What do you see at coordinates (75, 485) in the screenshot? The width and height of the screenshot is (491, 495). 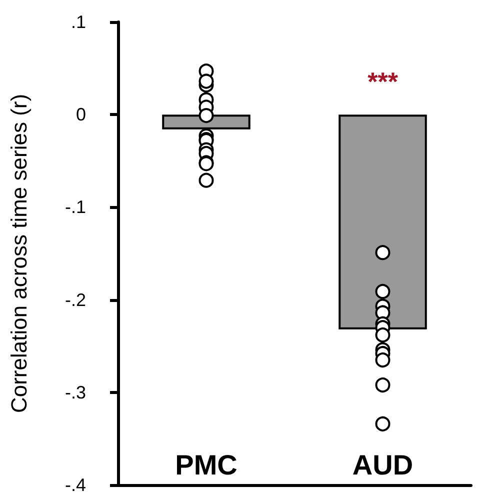 I see `y-tick-label: -.4` at bounding box center [75, 485].